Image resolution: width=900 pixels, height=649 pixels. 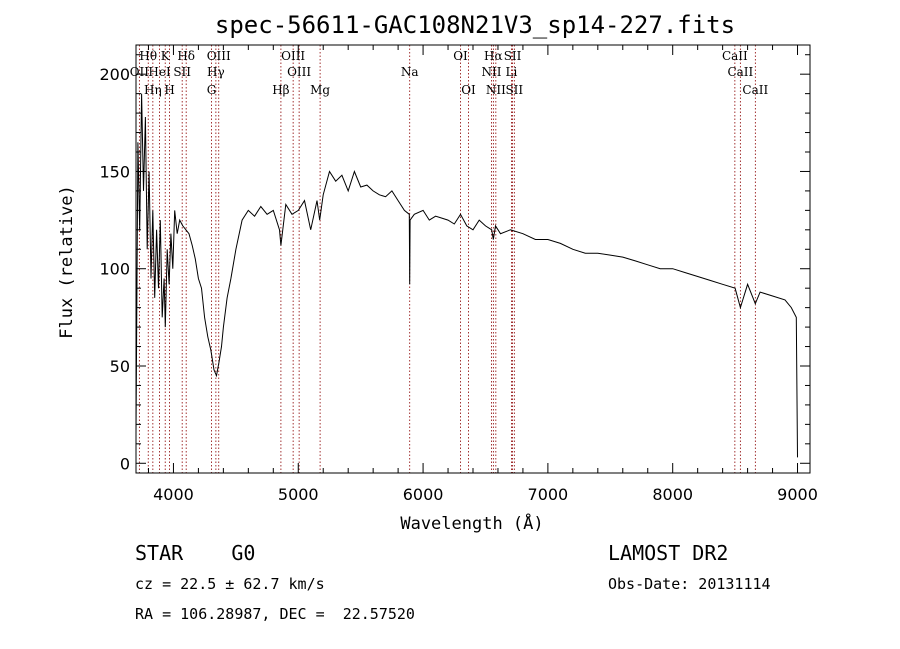 What do you see at coordinates (672, 494) in the screenshot?
I see `x-tick-label: 8000` at bounding box center [672, 494].